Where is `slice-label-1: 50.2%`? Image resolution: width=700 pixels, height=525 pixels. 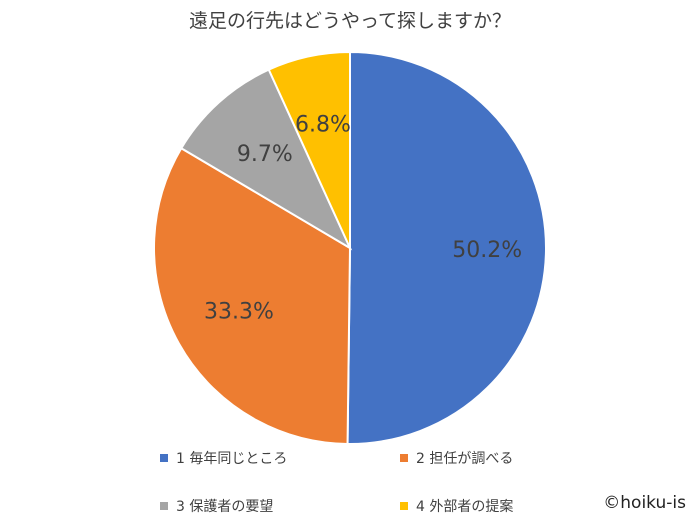 slice-label-1: 50.2% is located at coordinates (487, 250).